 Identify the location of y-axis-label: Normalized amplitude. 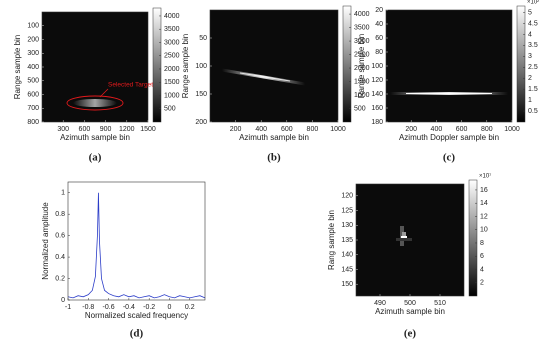
(45, 241).